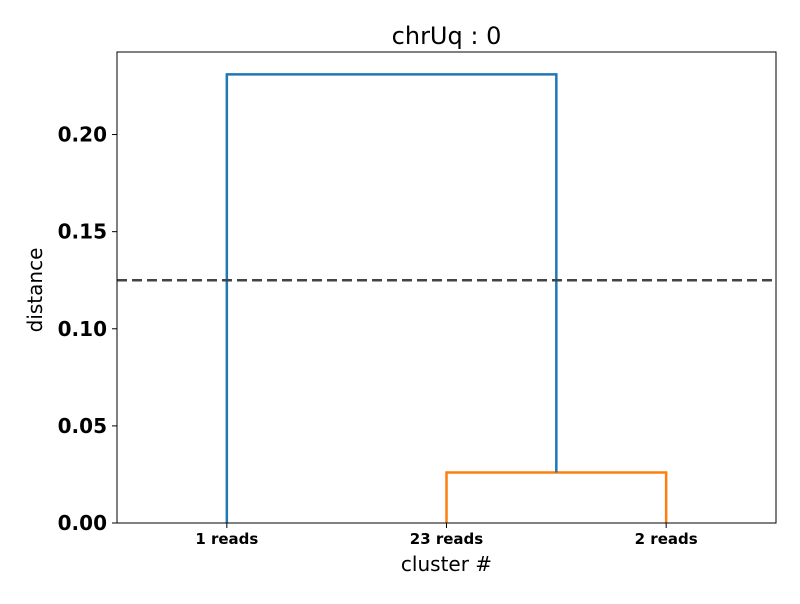 Image resolution: width=800 pixels, height=604 pixels. What do you see at coordinates (446, 564) in the screenshot?
I see `x-axis-label: cluster #` at bounding box center [446, 564].